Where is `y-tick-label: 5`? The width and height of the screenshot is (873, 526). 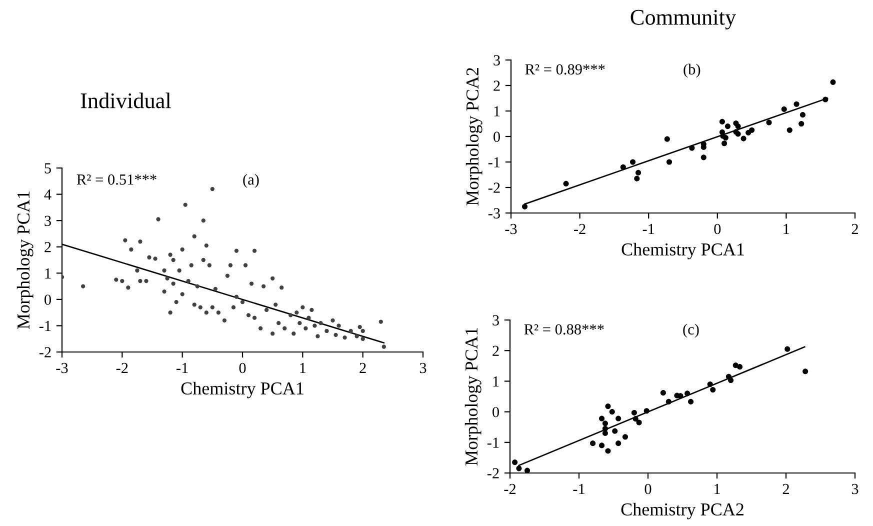 y-tick-label: 5 is located at coordinates (47, 168).